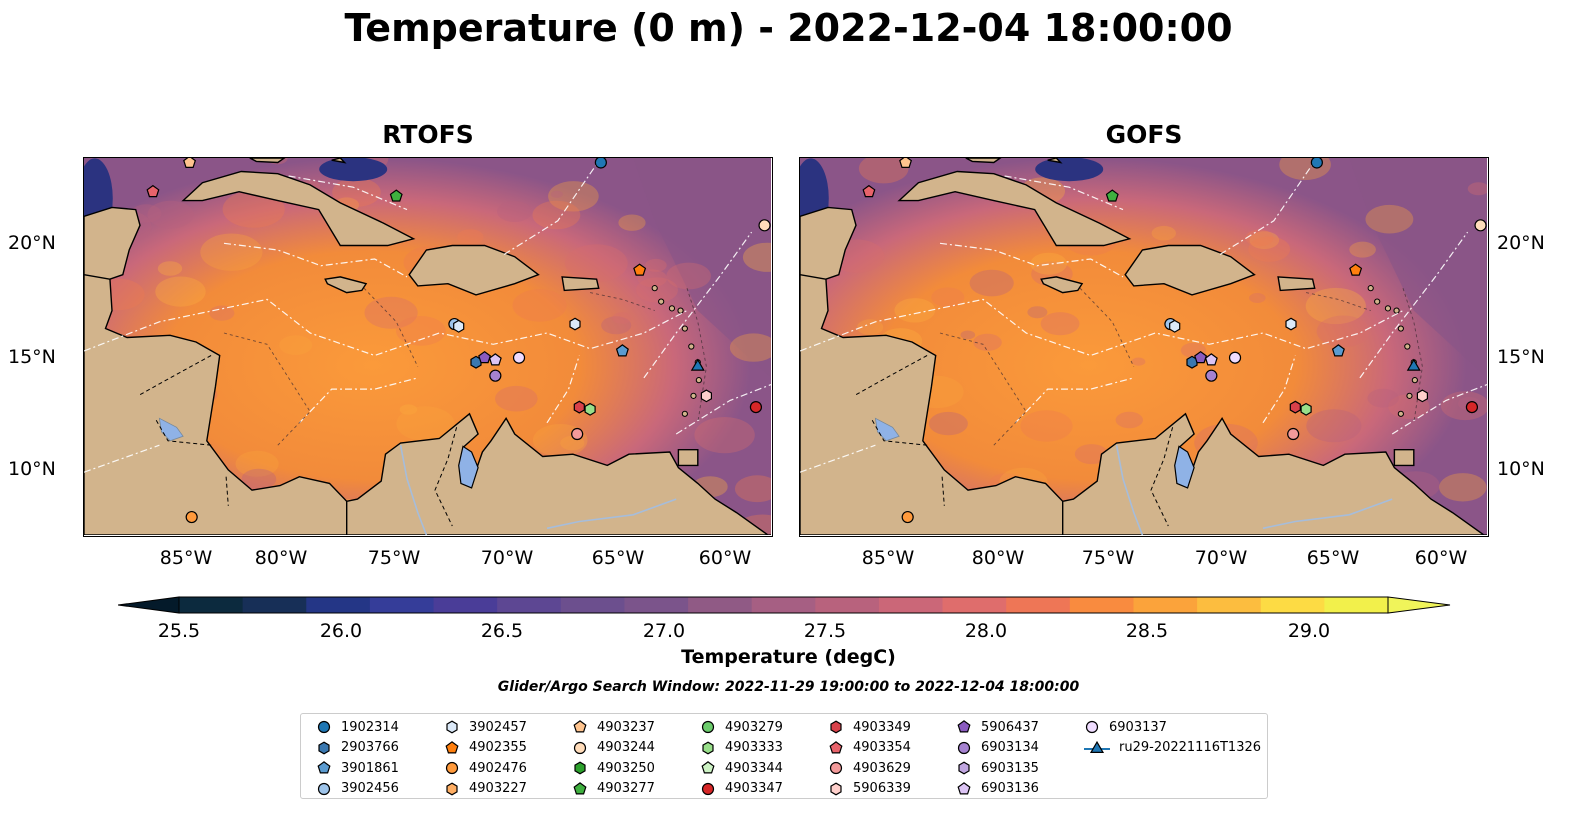 This screenshot has width=1577, height=827. I want to click on panel-title-gofs: GOFS, so click(1144, 134).